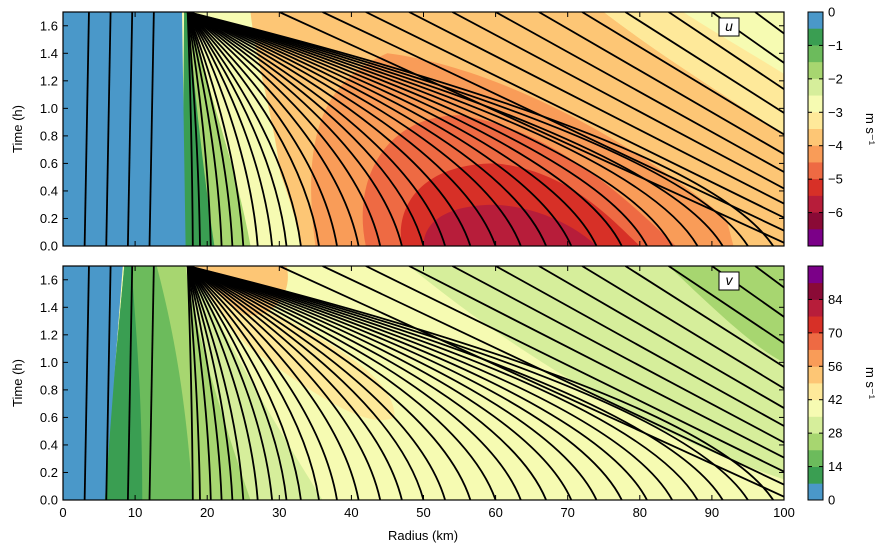  I want to click on v-xtick-label-9: 90, so click(712, 512).